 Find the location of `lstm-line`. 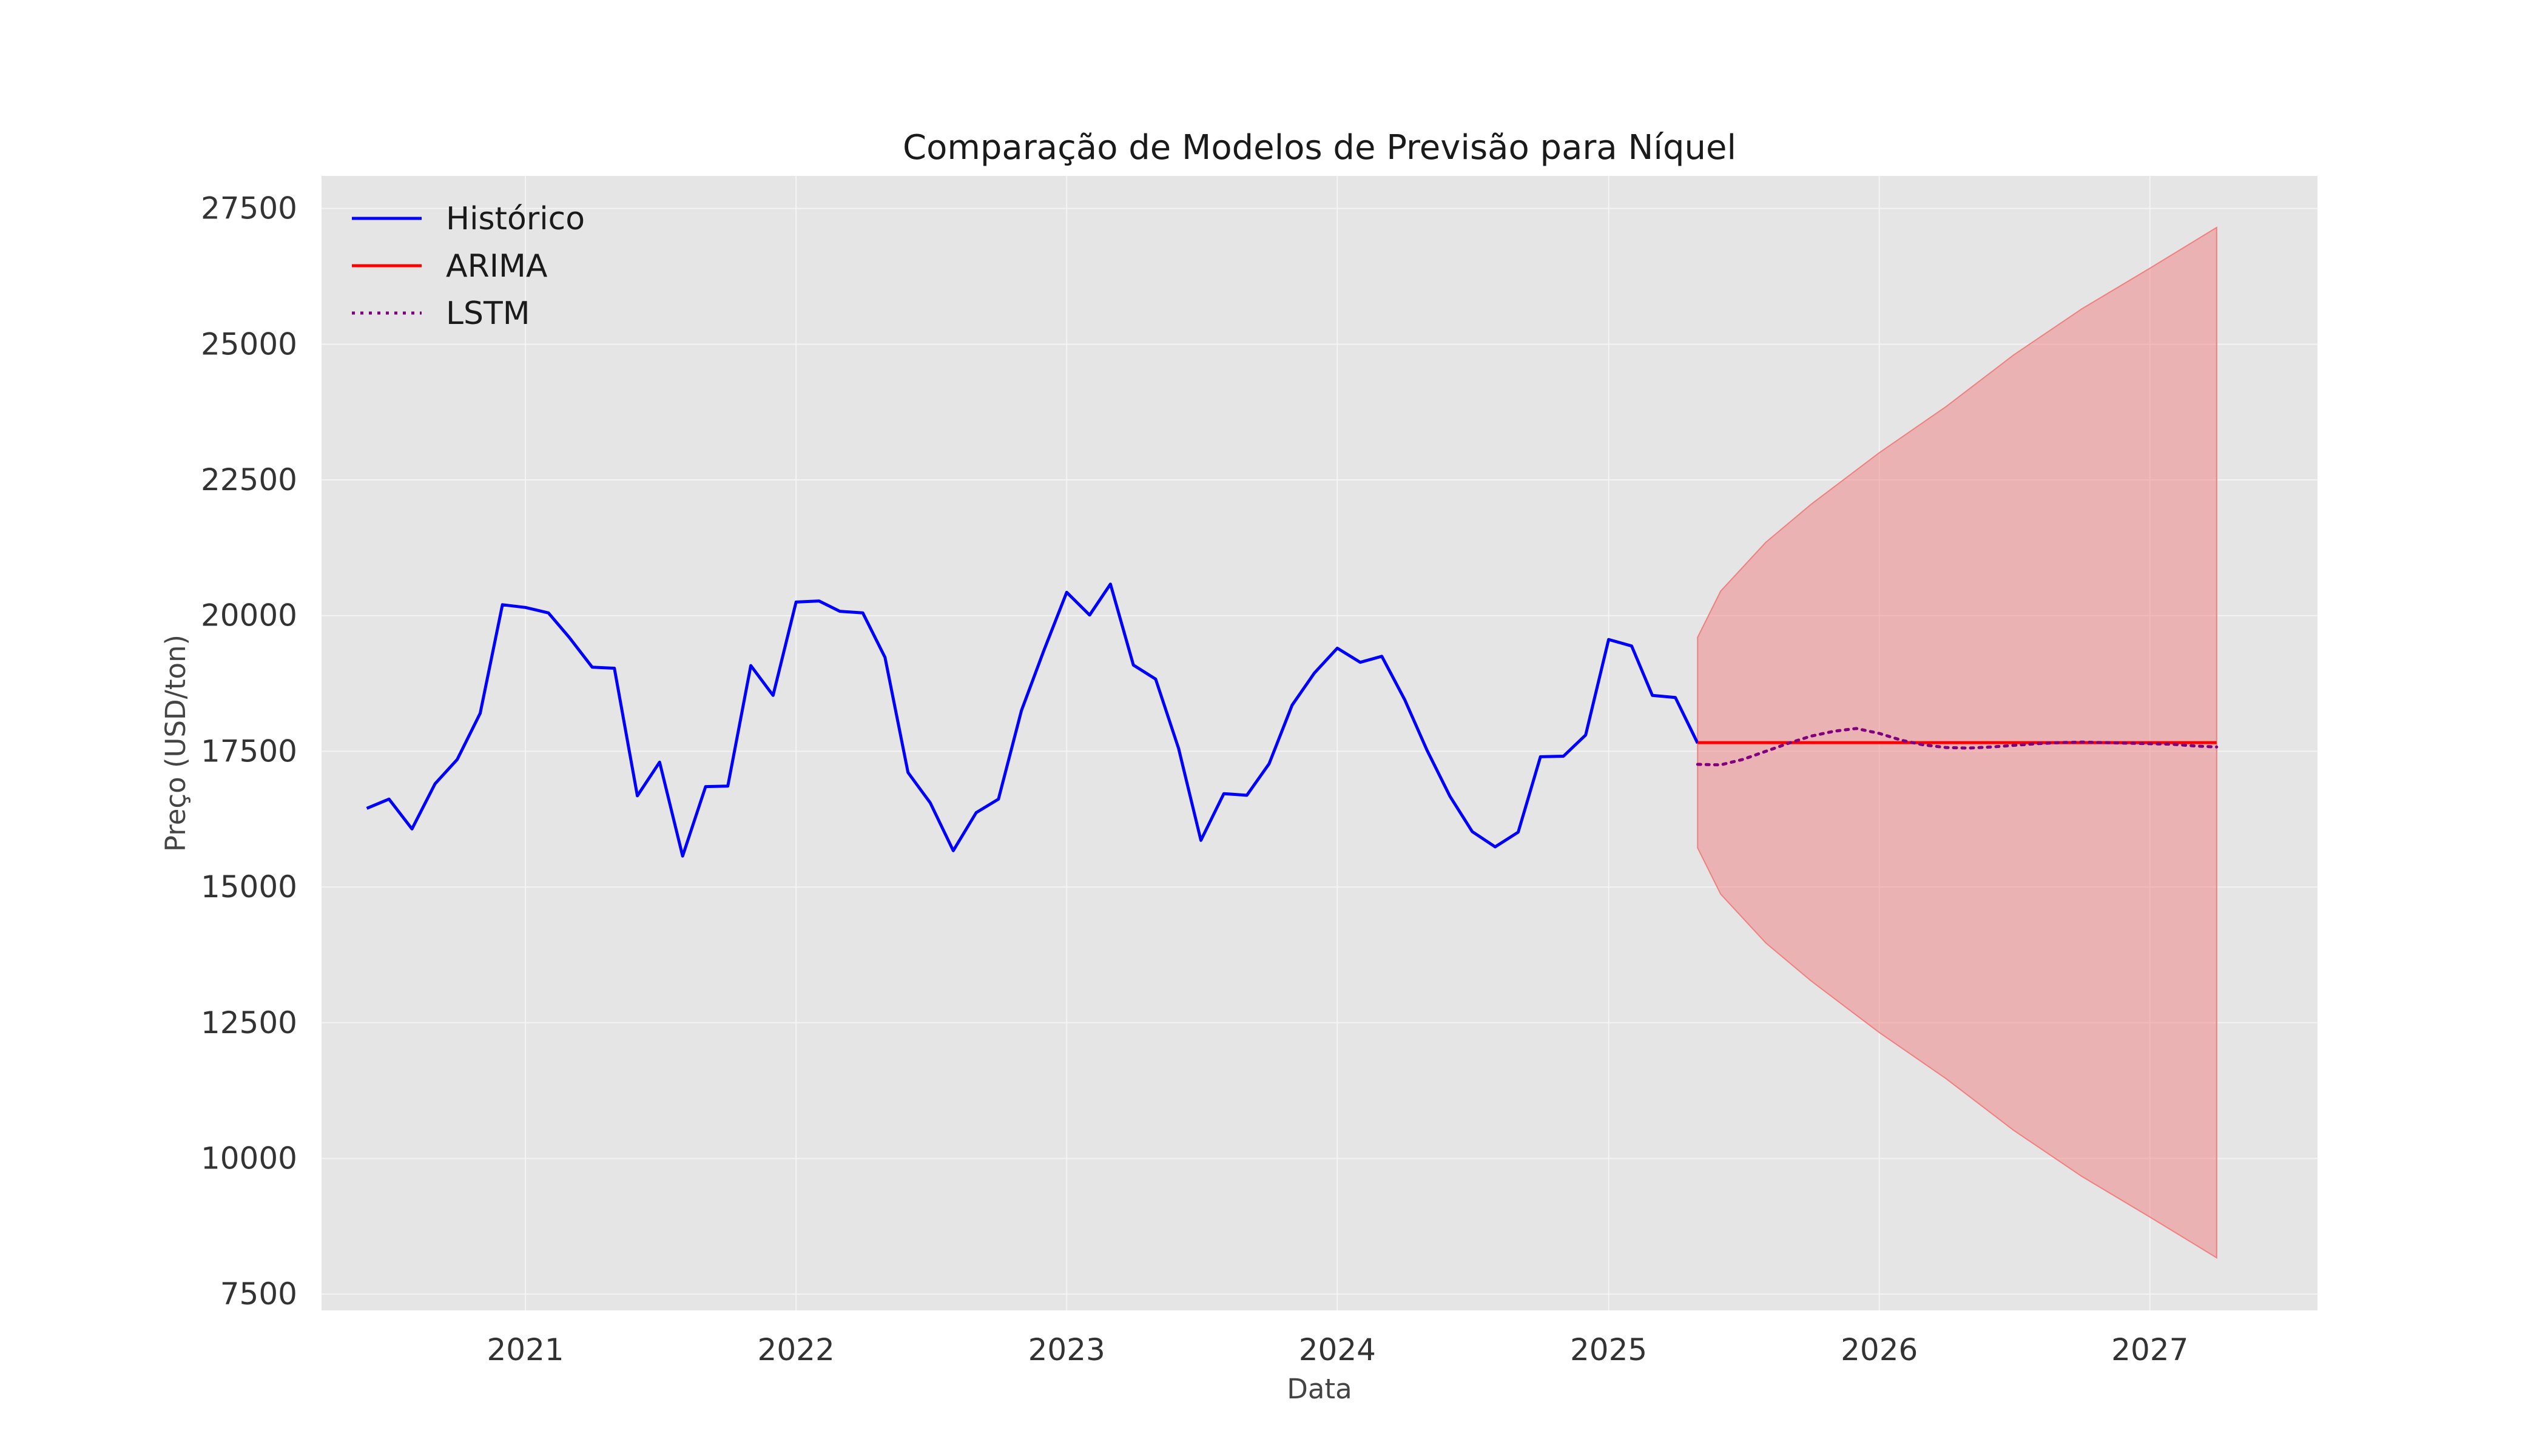

lstm-line is located at coordinates (1957, 747).